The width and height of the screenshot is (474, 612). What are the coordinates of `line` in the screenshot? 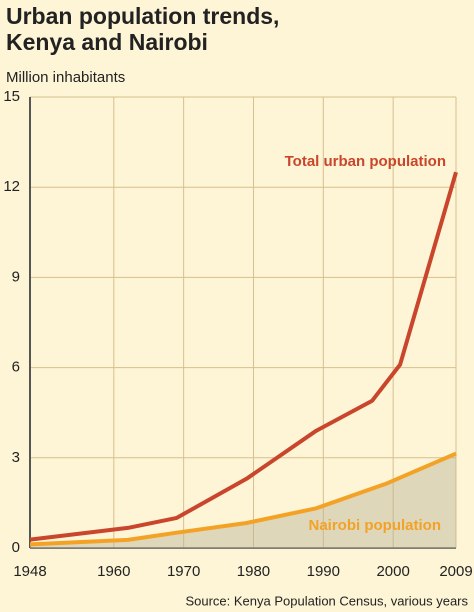 It's located at (243, 499).